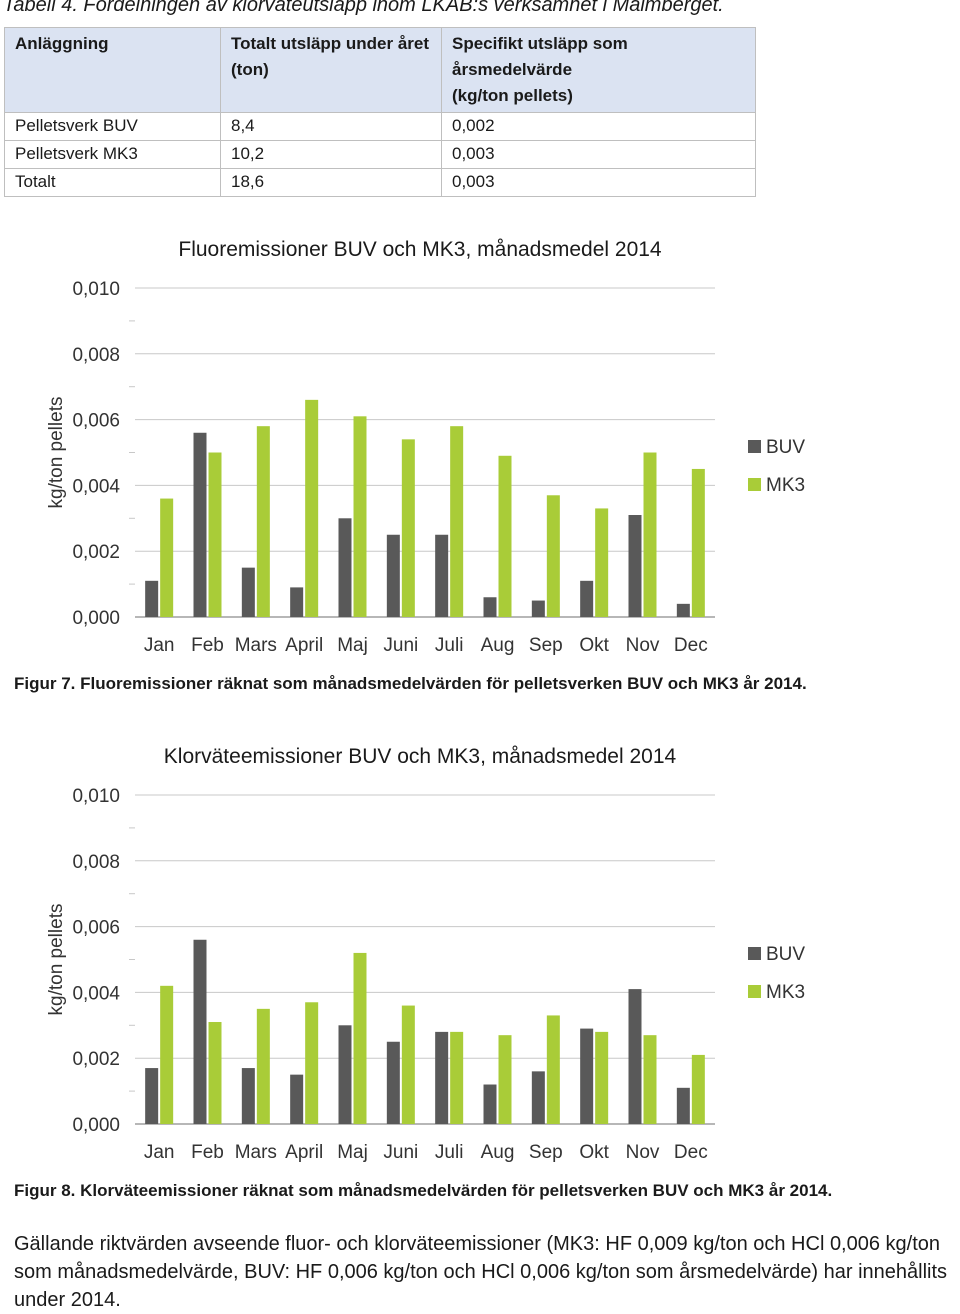  What do you see at coordinates (331, 182) in the screenshot?
I see `table-cell: 18,6` at bounding box center [331, 182].